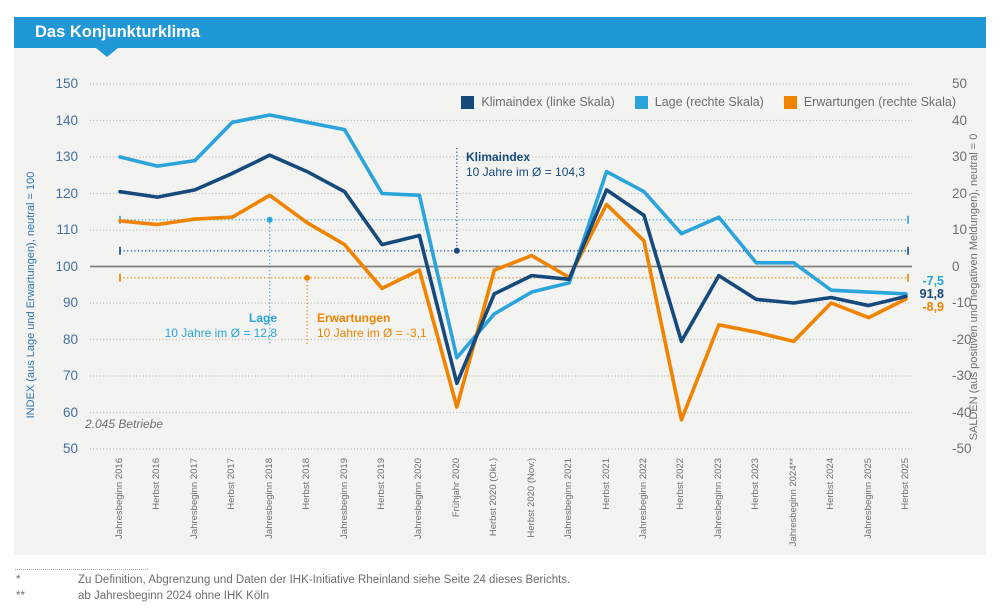 Image resolution: width=1000 pixels, height=614 pixels. Describe the element at coordinates (643, 498) in the screenshot. I see `x-tick-label: Jahresbeginn 2022` at that location.